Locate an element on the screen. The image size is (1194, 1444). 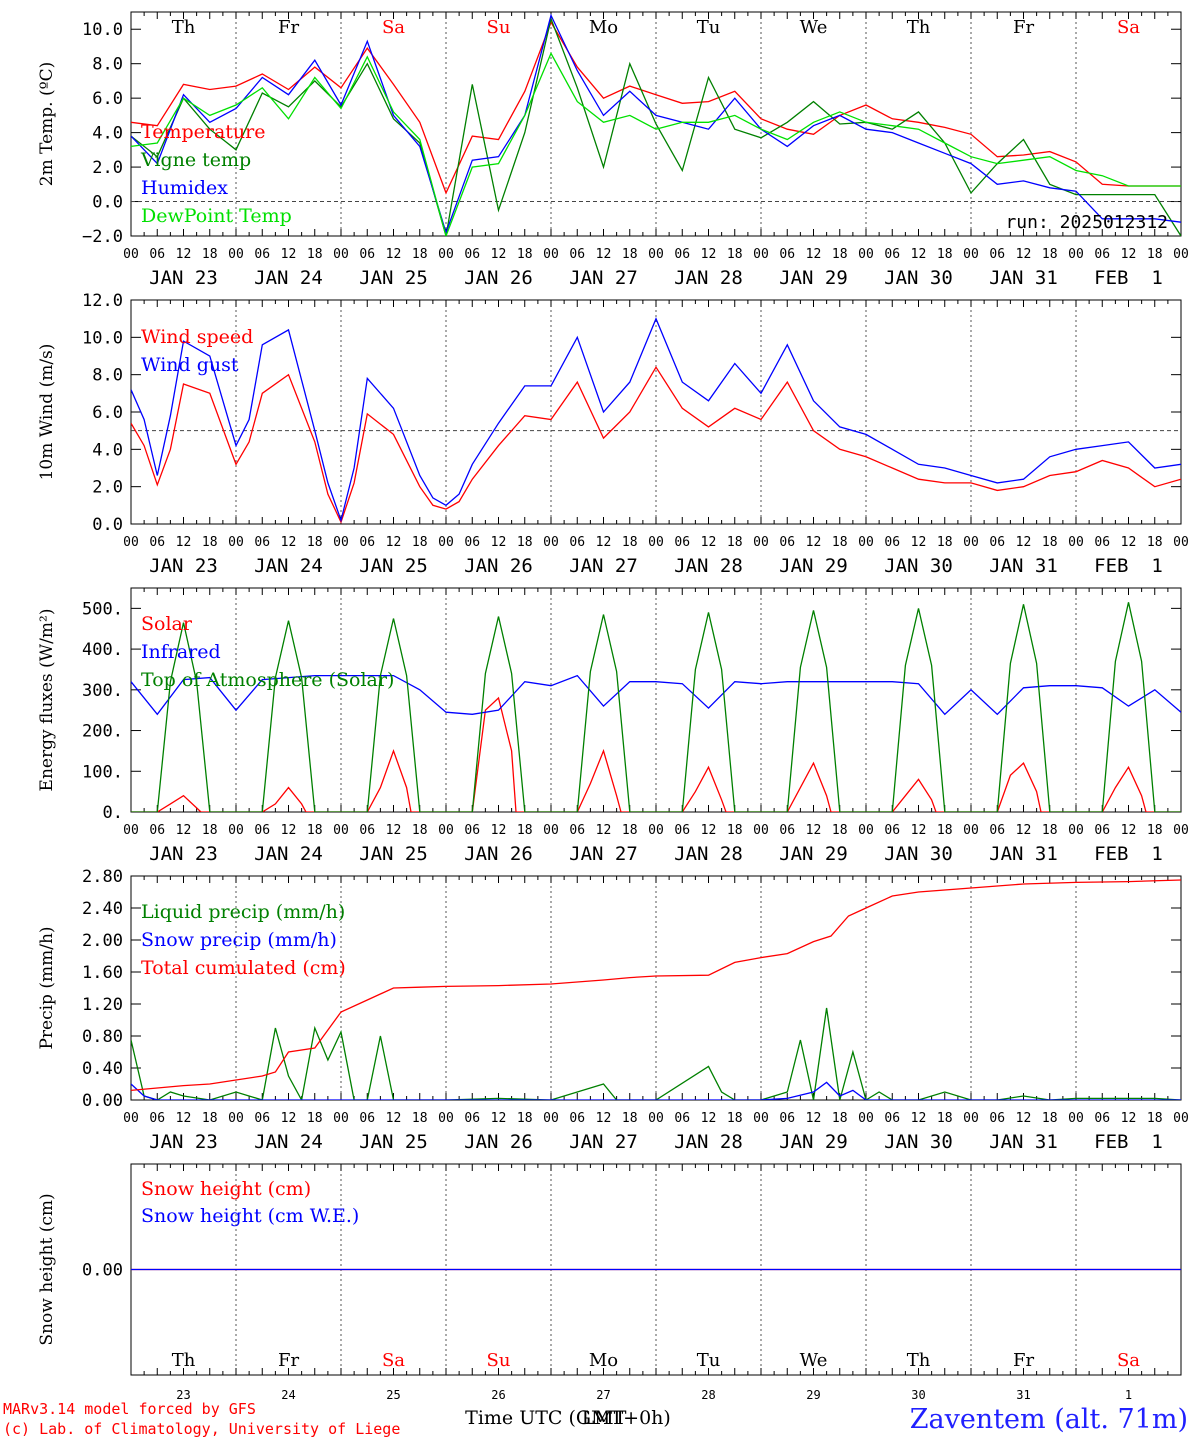
legend-item: Liquid precip (mm/h) is located at coordinates (243, 912).